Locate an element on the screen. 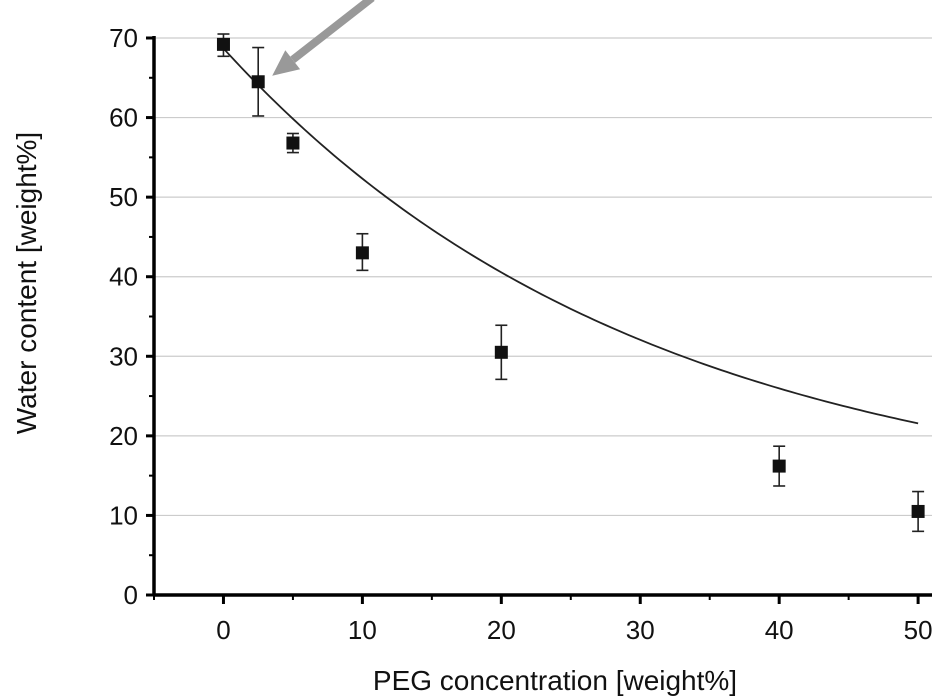 This screenshot has width=947, height=700. y-tick-label-60: 60 is located at coordinates (123, 118).